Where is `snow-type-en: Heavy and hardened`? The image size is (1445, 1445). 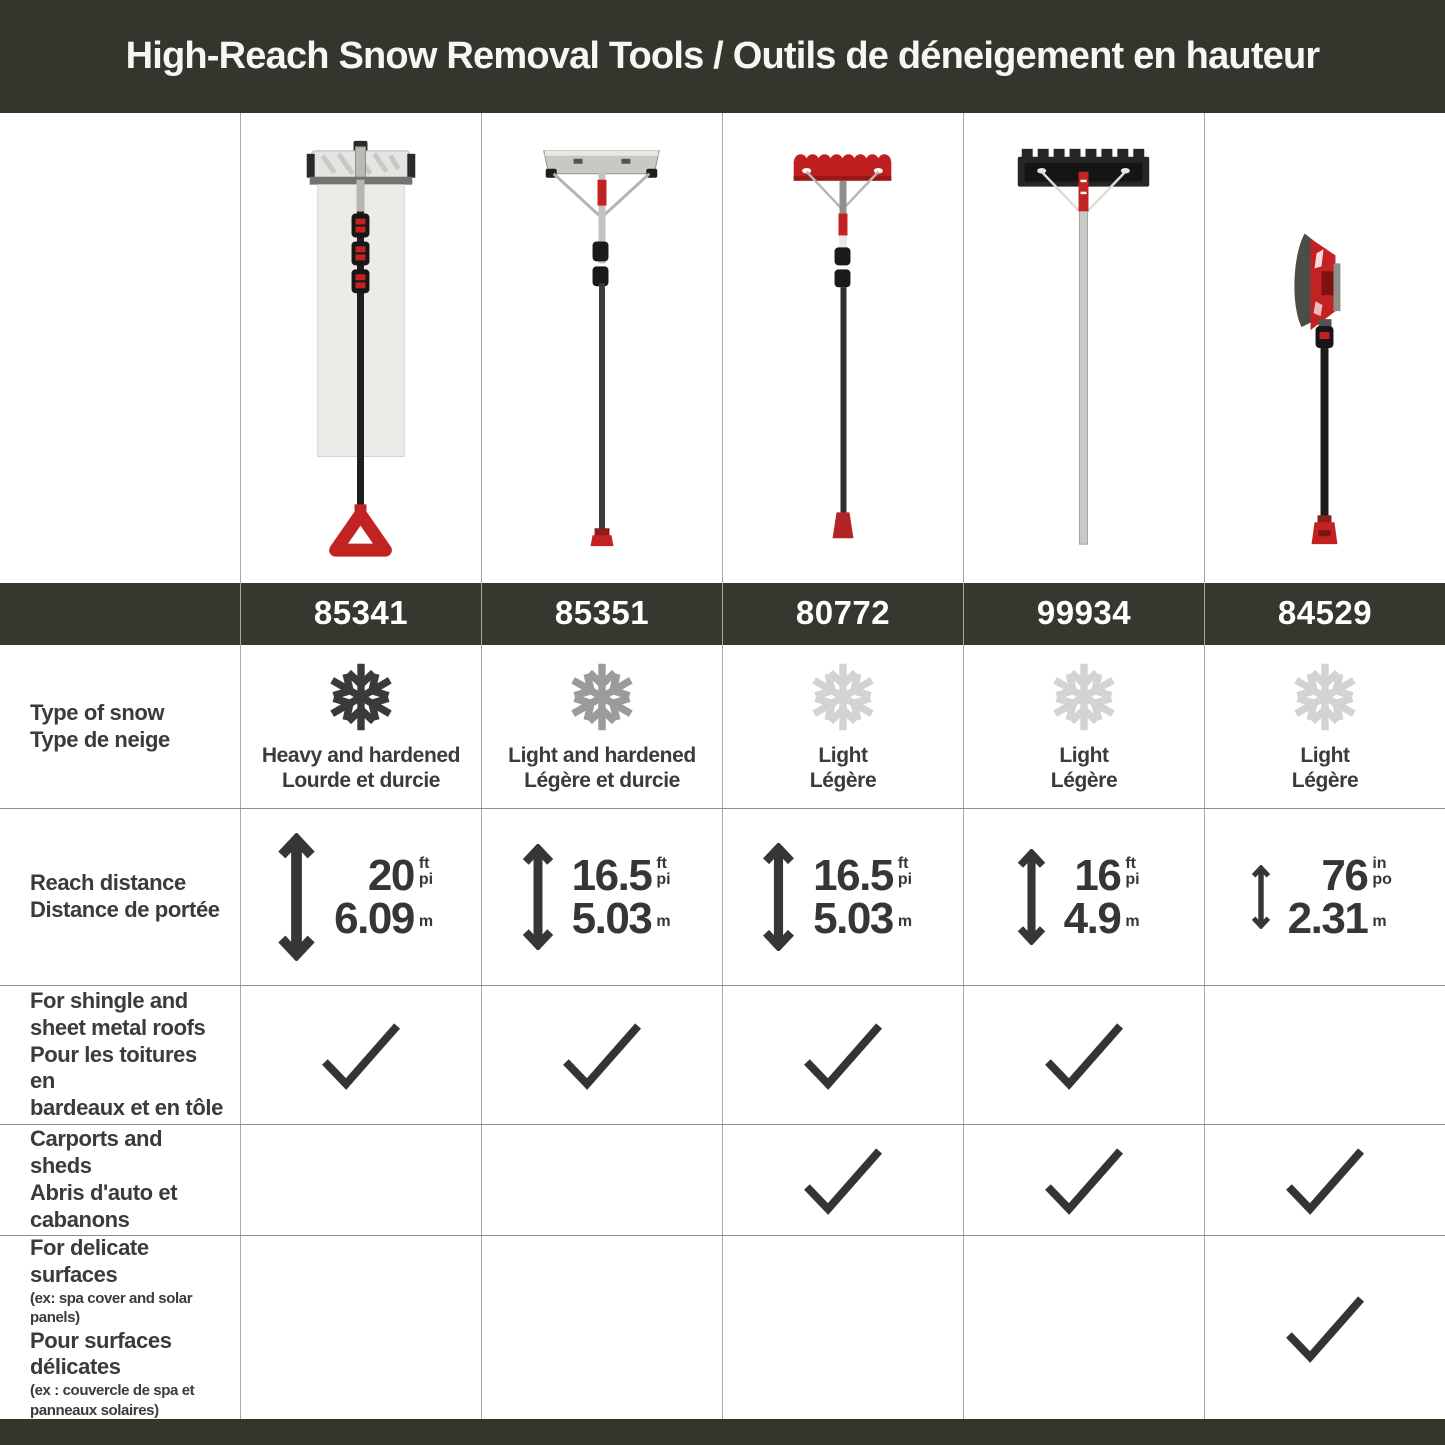
snow-type-en: Heavy and hardened is located at coordinates (361, 755).